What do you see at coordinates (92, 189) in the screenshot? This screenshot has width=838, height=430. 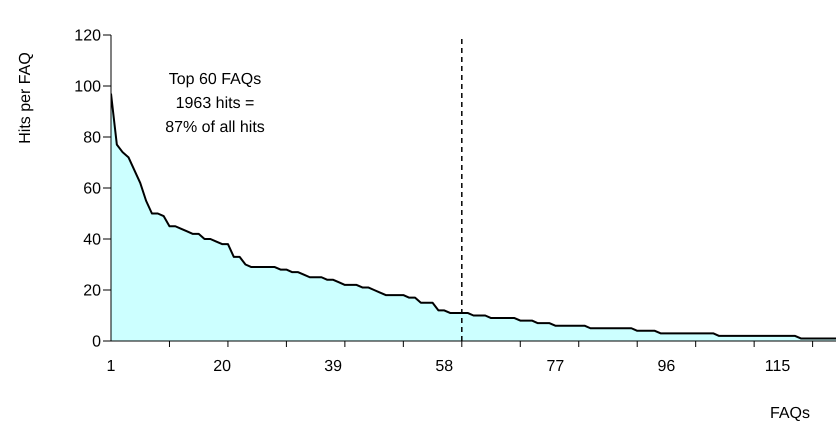 I see `y-tick-label: 60` at bounding box center [92, 189].